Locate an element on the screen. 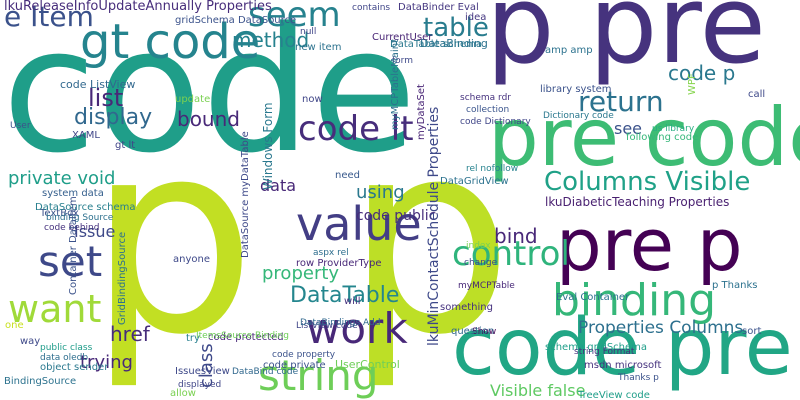  word: code private is located at coordinates (294, 365).